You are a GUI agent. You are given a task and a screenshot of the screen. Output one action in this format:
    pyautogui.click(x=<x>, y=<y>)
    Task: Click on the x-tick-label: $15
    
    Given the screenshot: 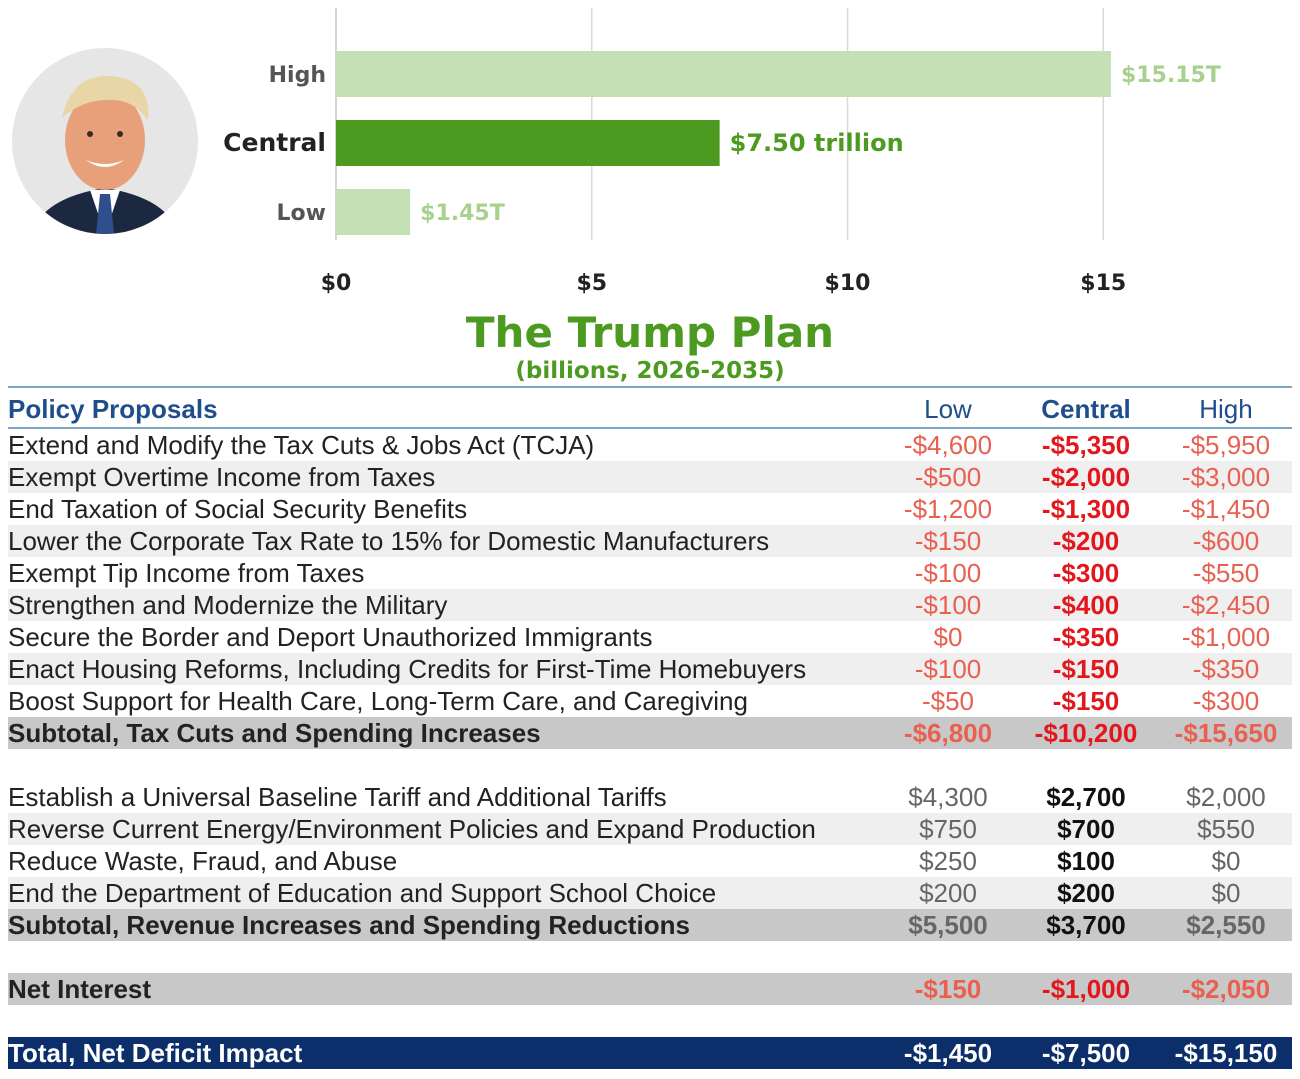 What is the action you would take?
    pyautogui.click(x=1103, y=283)
    